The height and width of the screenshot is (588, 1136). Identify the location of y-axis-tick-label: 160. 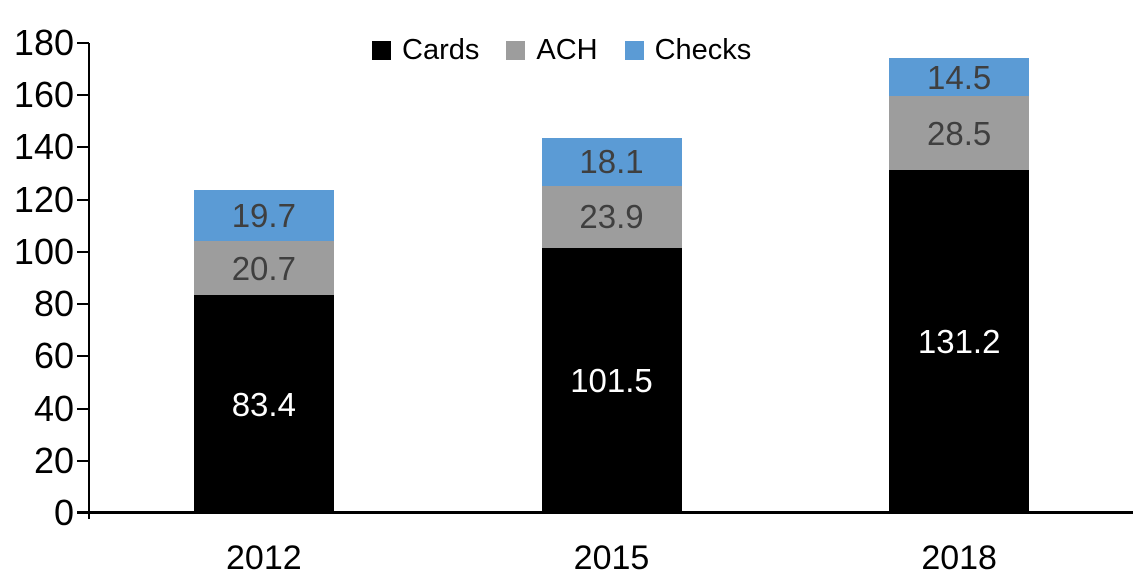
(43, 95).